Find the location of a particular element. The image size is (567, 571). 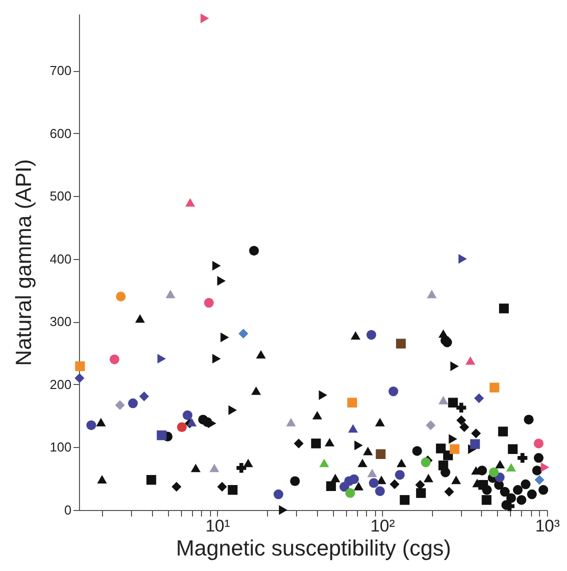

y-tick-label: 100 is located at coordinates (61, 447).